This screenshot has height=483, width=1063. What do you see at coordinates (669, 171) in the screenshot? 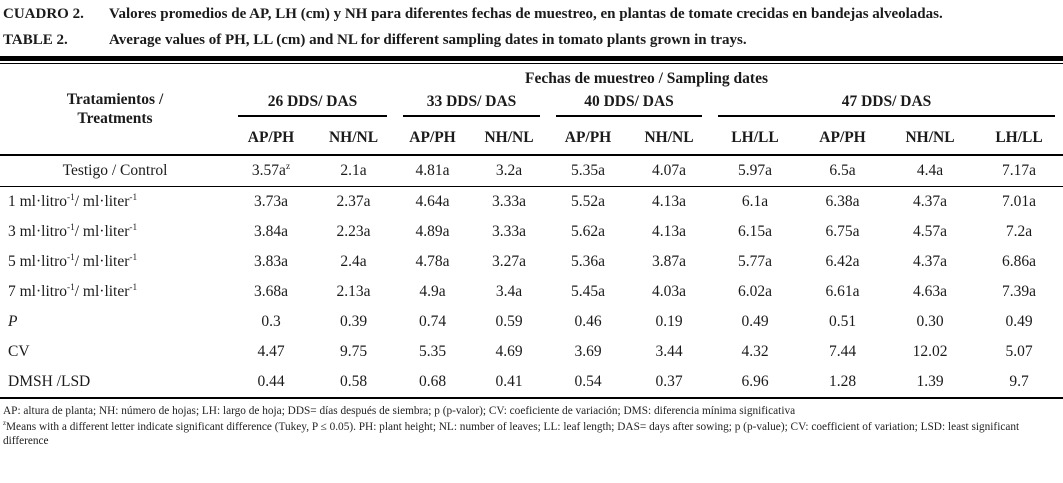
I see `data-cell: 4.07a` at bounding box center [669, 171].